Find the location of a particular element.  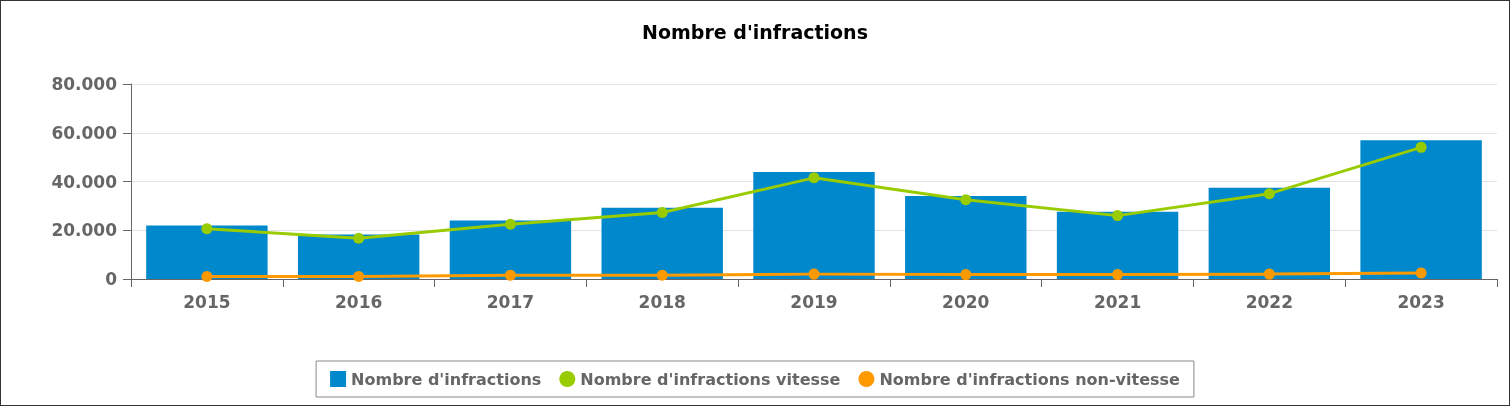

x-tick-label: 2023 is located at coordinates (1421, 301).